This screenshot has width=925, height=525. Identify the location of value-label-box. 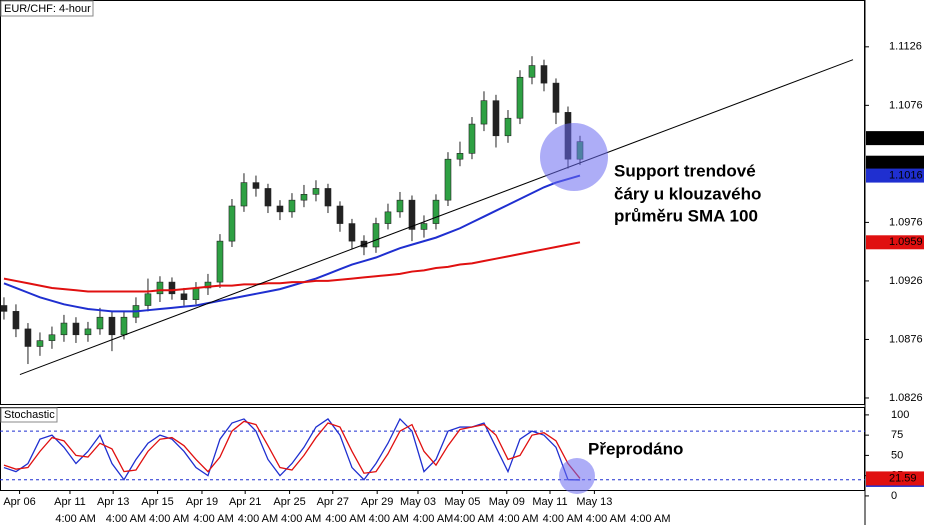
(895, 478).